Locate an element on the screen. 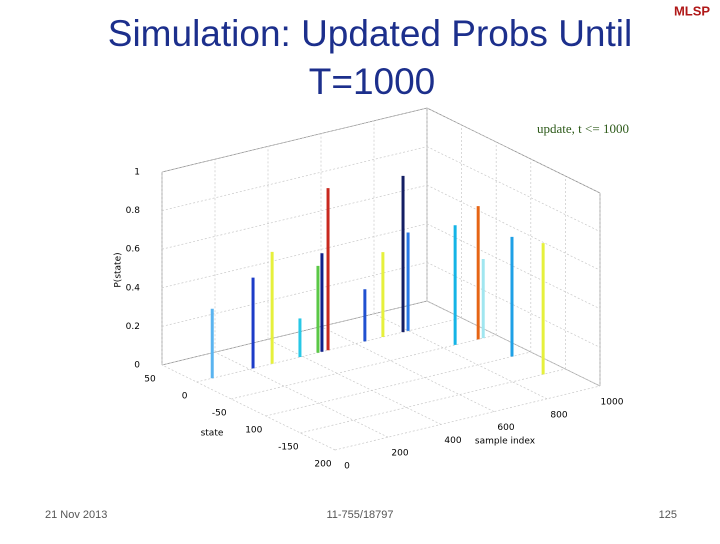  y-tick-label: -150 is located at coordinates (288, 448).